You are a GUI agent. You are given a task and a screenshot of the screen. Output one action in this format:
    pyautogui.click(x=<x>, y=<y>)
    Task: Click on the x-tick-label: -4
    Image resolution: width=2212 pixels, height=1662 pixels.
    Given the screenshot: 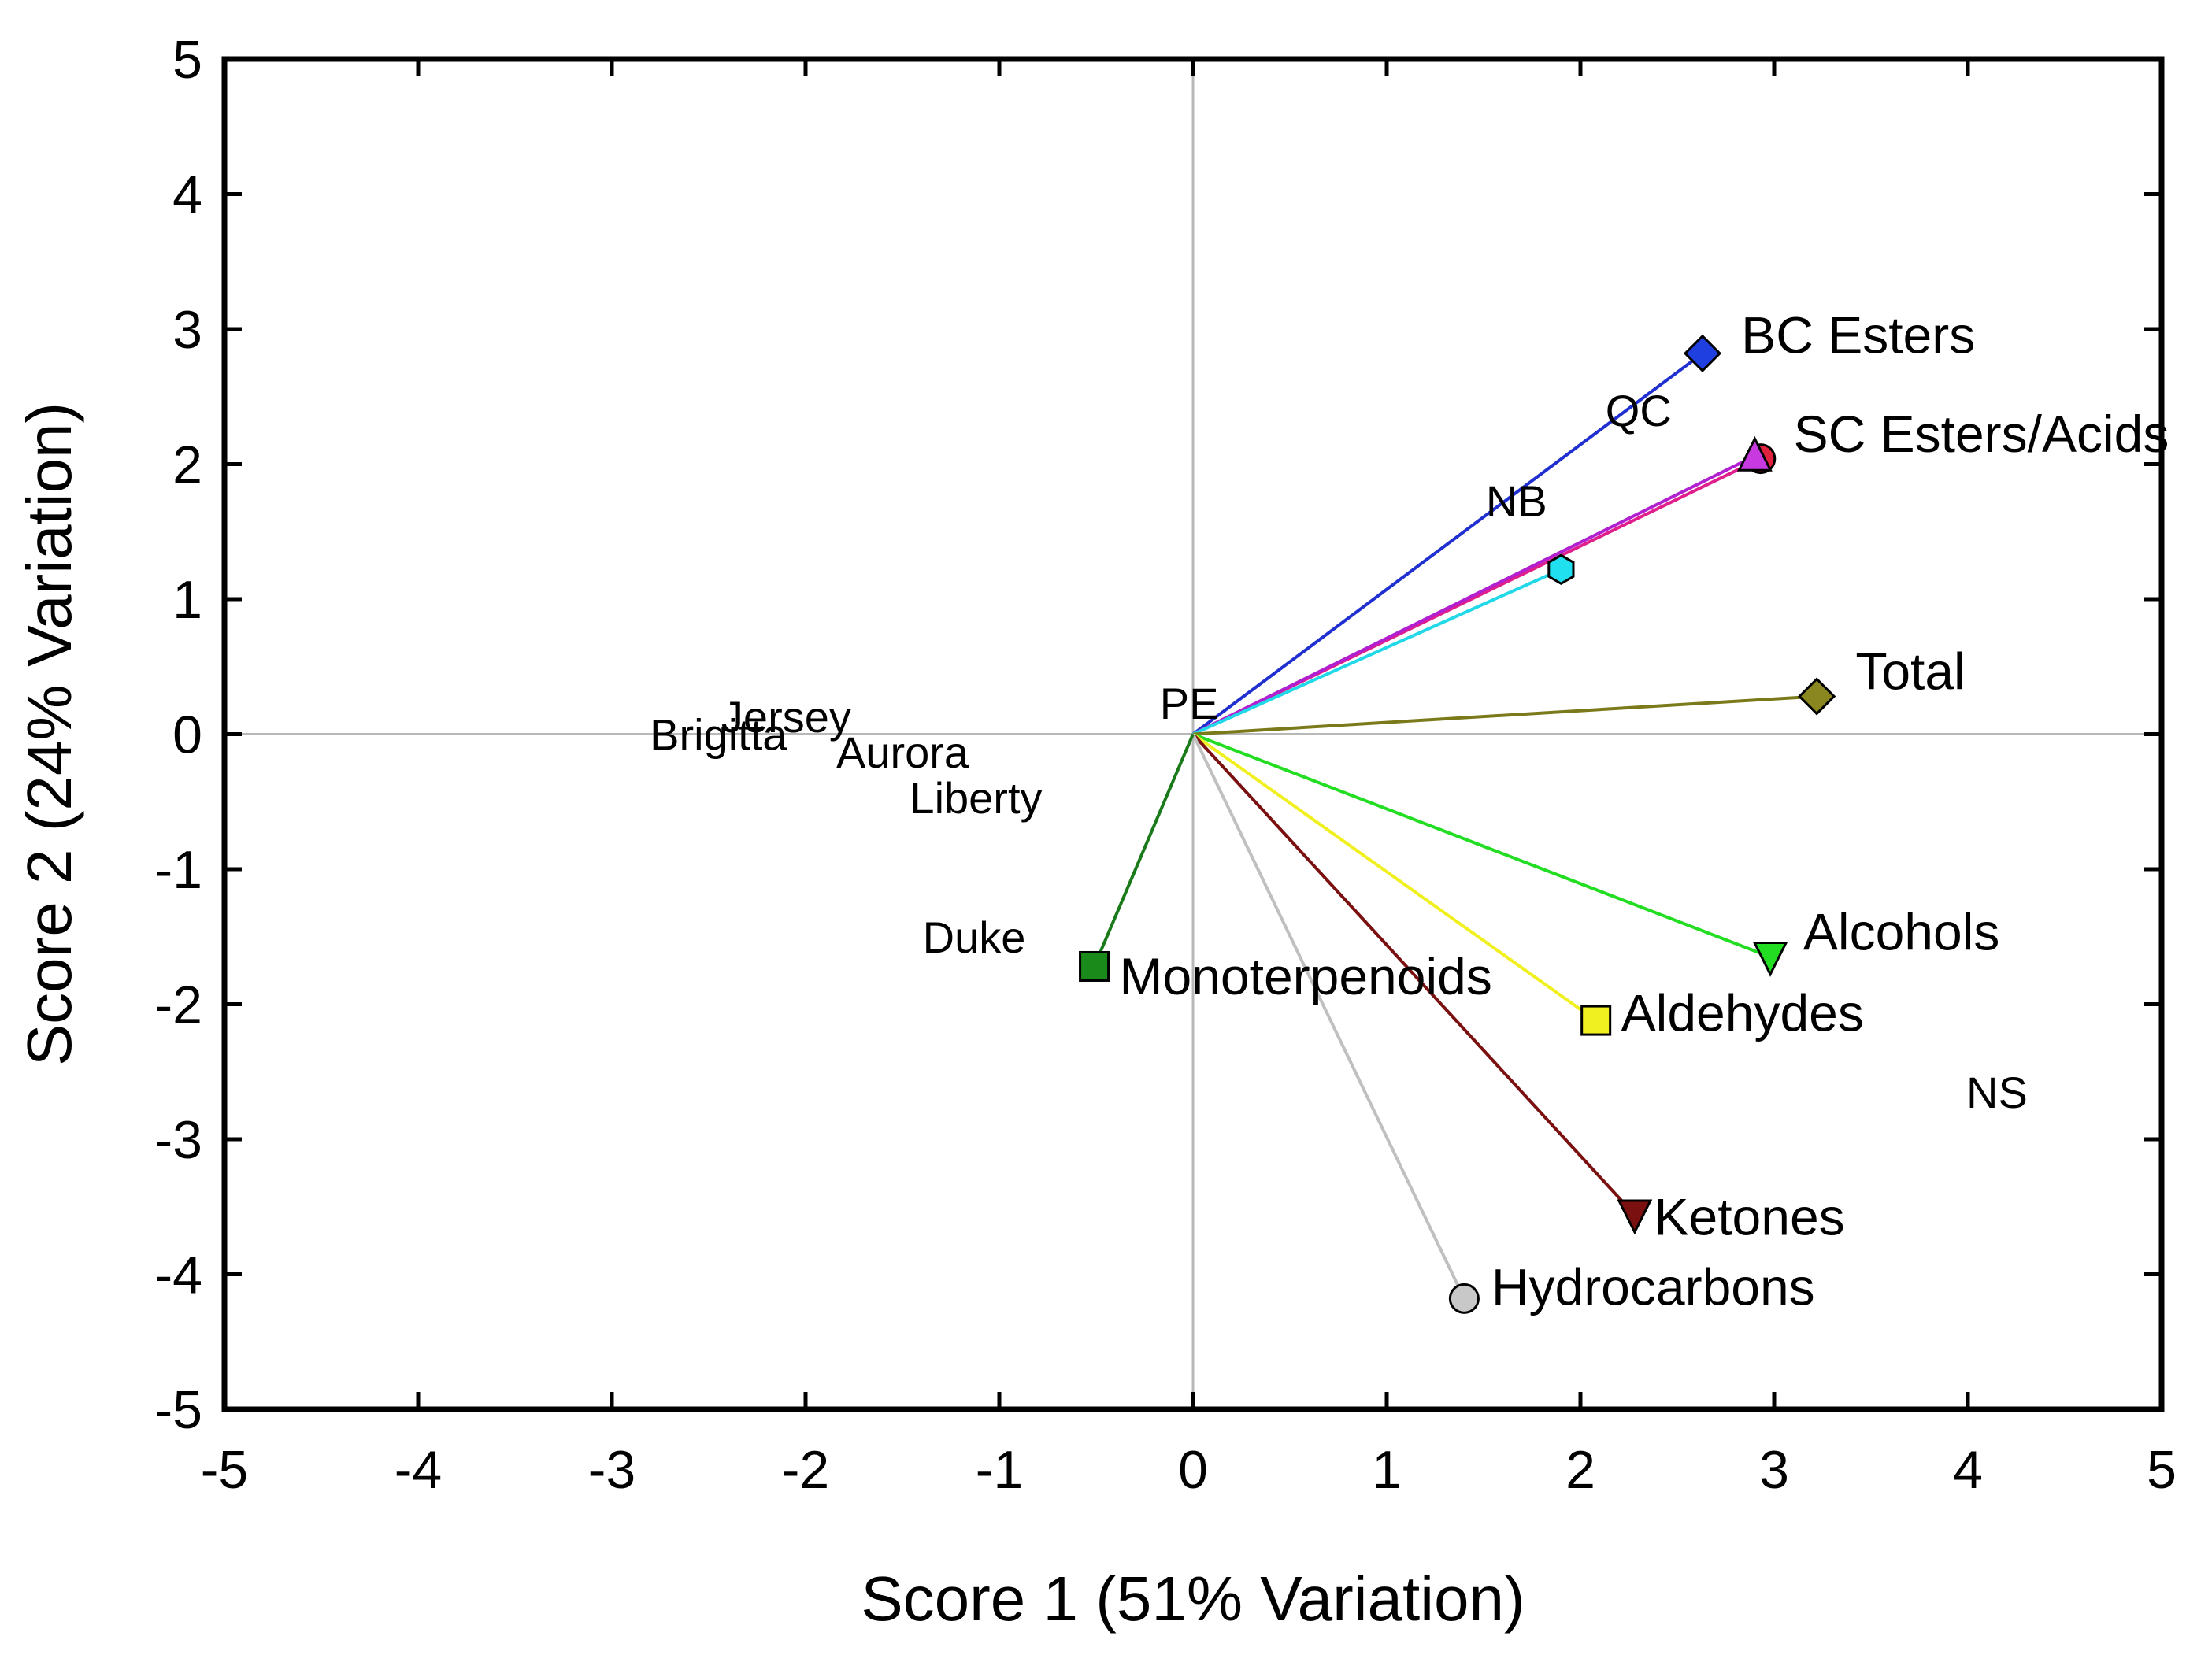 What is the action you would take?
    pyautogui.click(x=418, y=1470)
    